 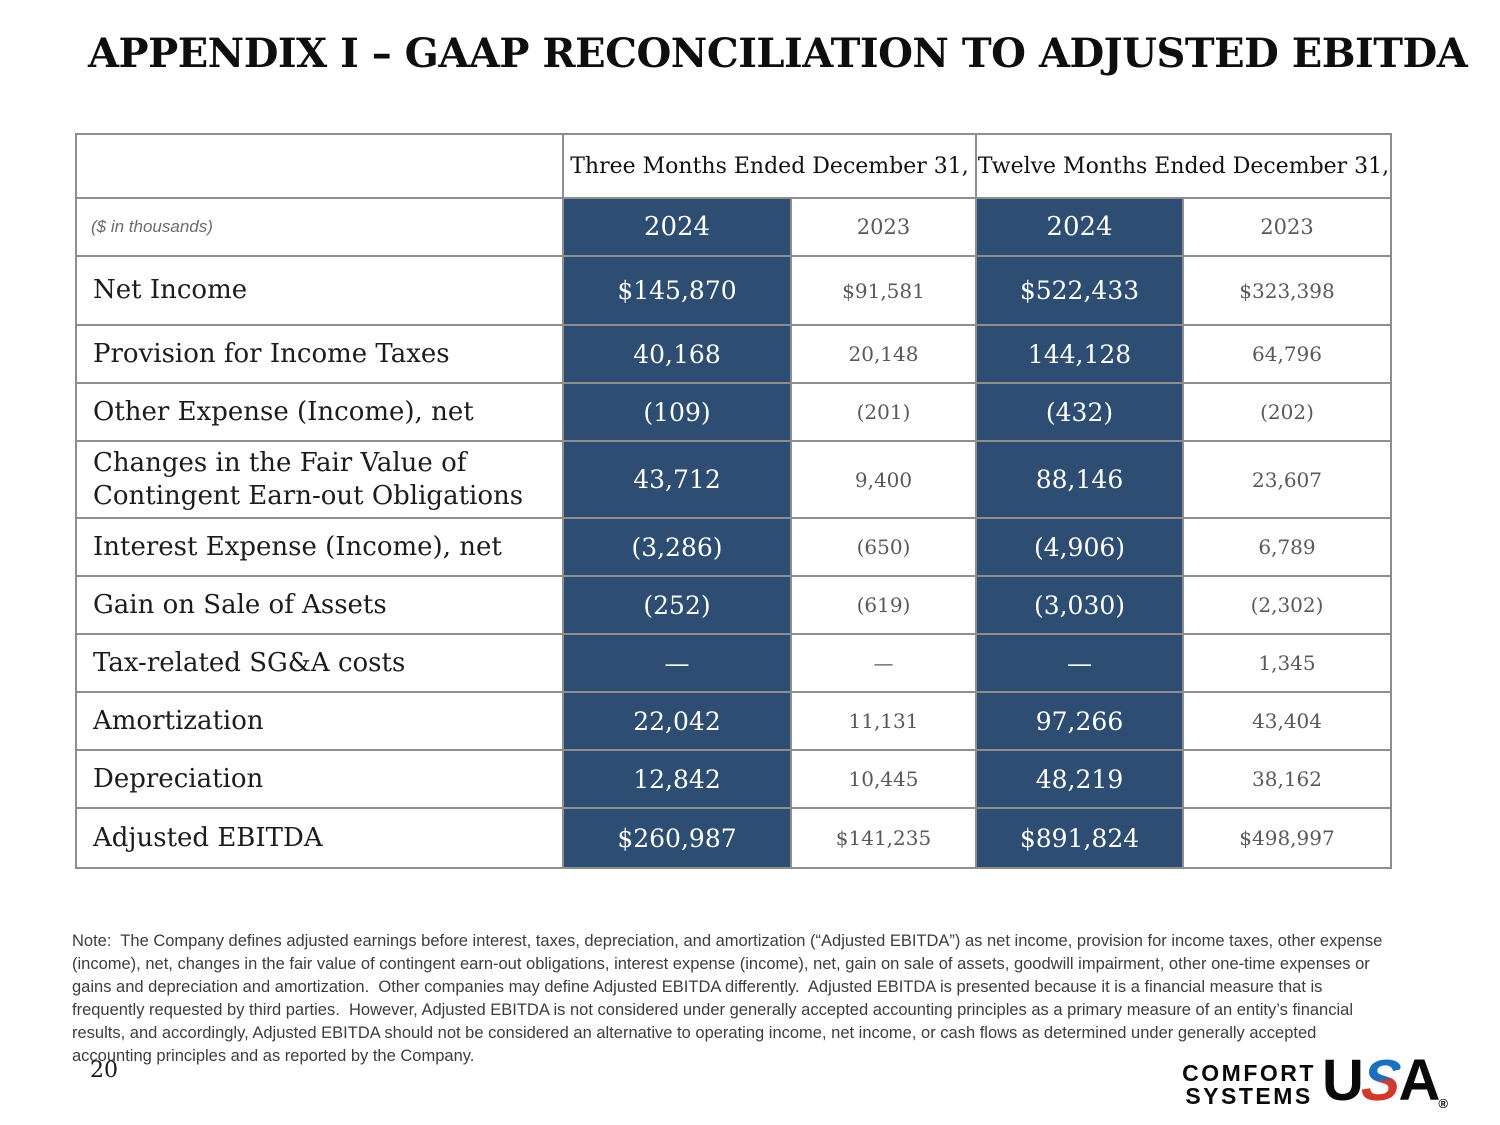 What do you see at coordinates (271, 353) in the screenshot?
I see `row-label-text: Provision for Income Taxes` at bounding box center [271, 353].